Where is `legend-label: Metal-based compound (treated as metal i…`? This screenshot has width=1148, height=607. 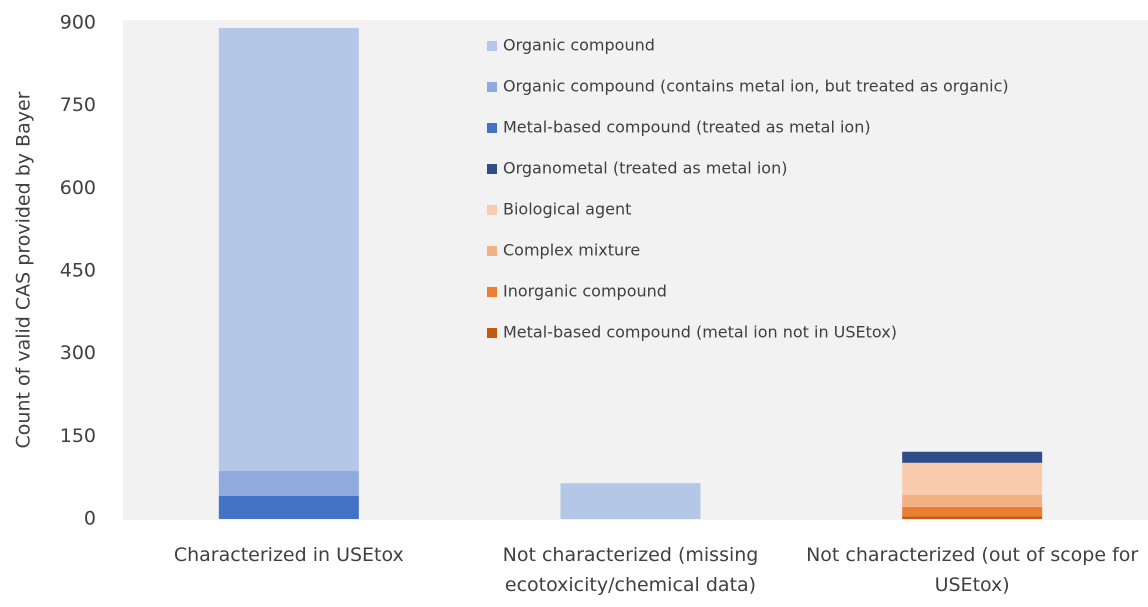
legend-label: Metal-based compound (treated as metal i… is located at coordinates (687, 127).